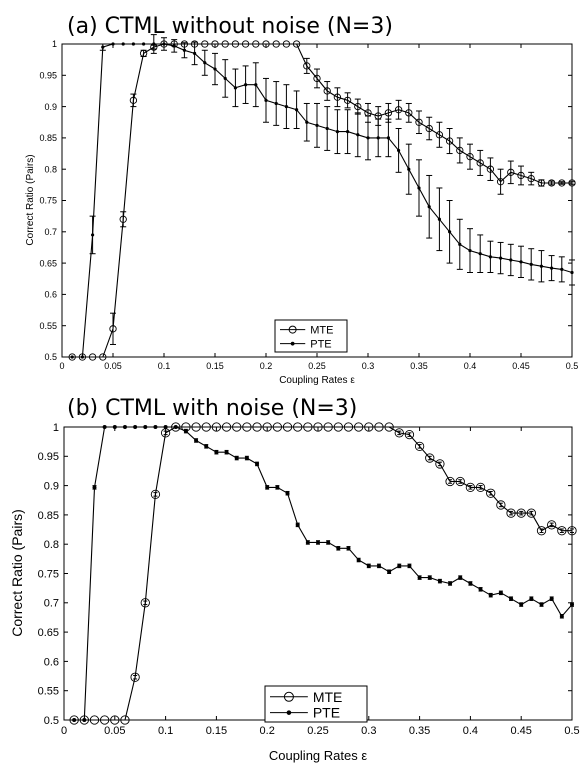 The image size is (581, 769). Describe the element at coordinates (50, 169) in the screenshot. I see `y-tick-label: 0.8` at that location.